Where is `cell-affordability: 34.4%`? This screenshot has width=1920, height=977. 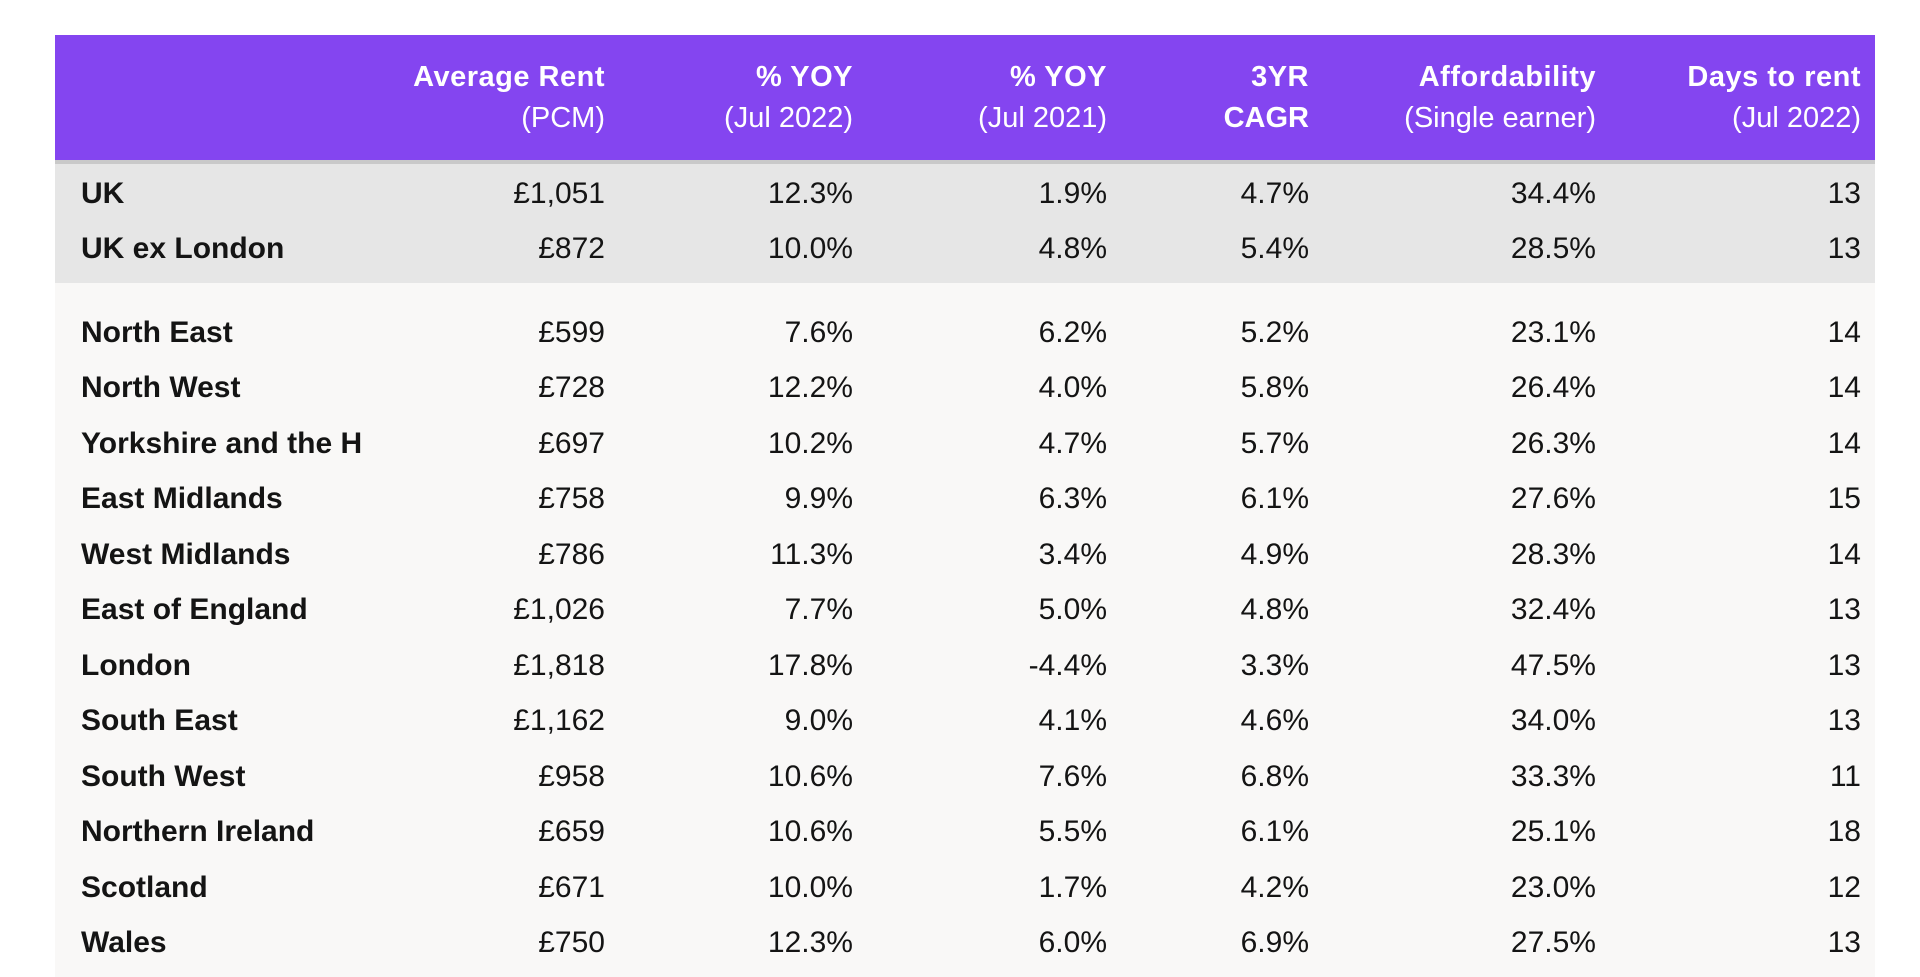
cell-affordability: 34.4% is located at coordinates (1553, 193).